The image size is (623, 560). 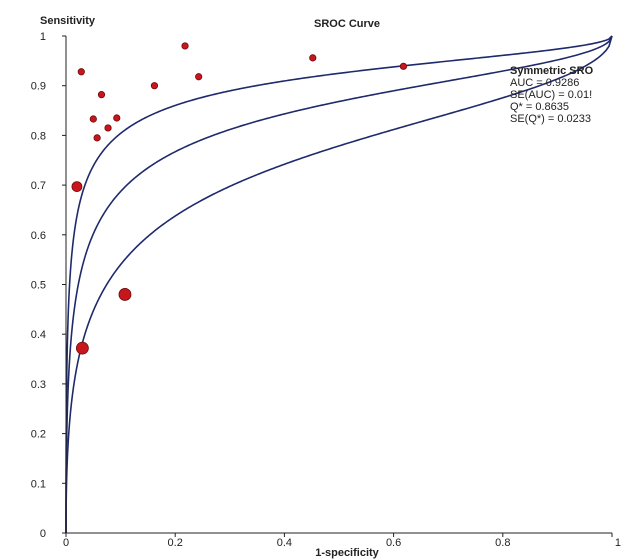 I want to click on y-tick-label: 0, so click(x=43, y=534).